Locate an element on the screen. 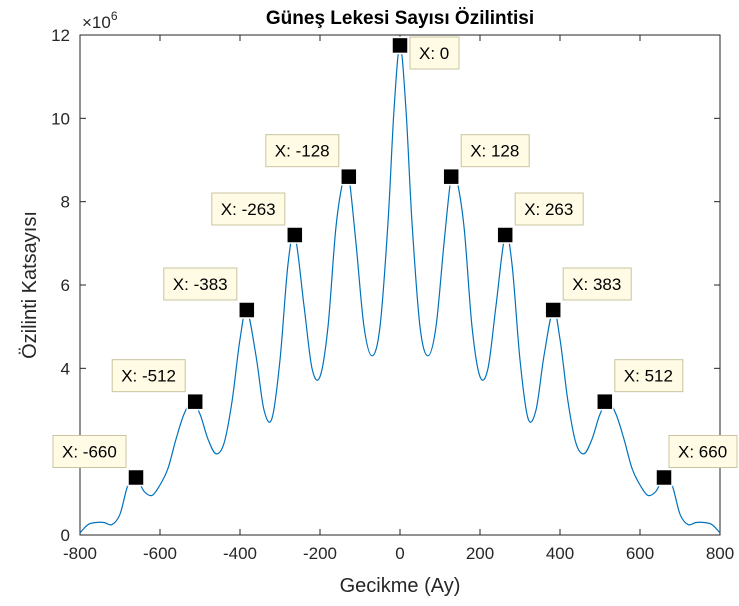  data-tip-label: X: 263 is located at coordinates (548, 209).